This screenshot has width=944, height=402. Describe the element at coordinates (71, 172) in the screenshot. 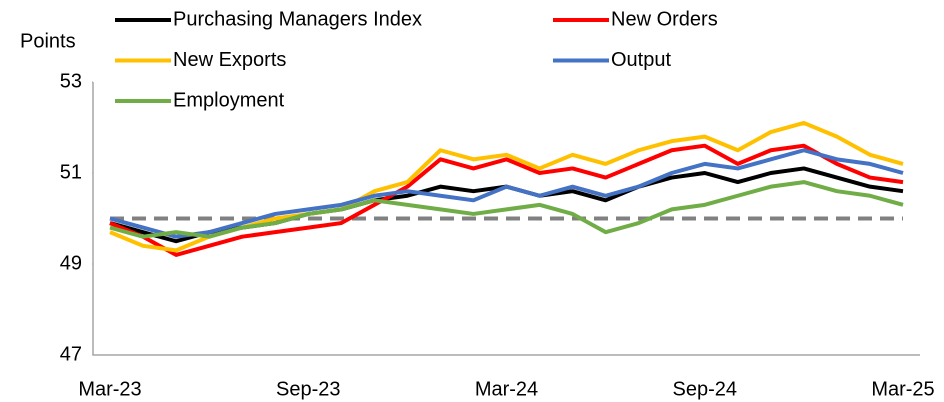

I see `y-tick-label: 51` at that location.